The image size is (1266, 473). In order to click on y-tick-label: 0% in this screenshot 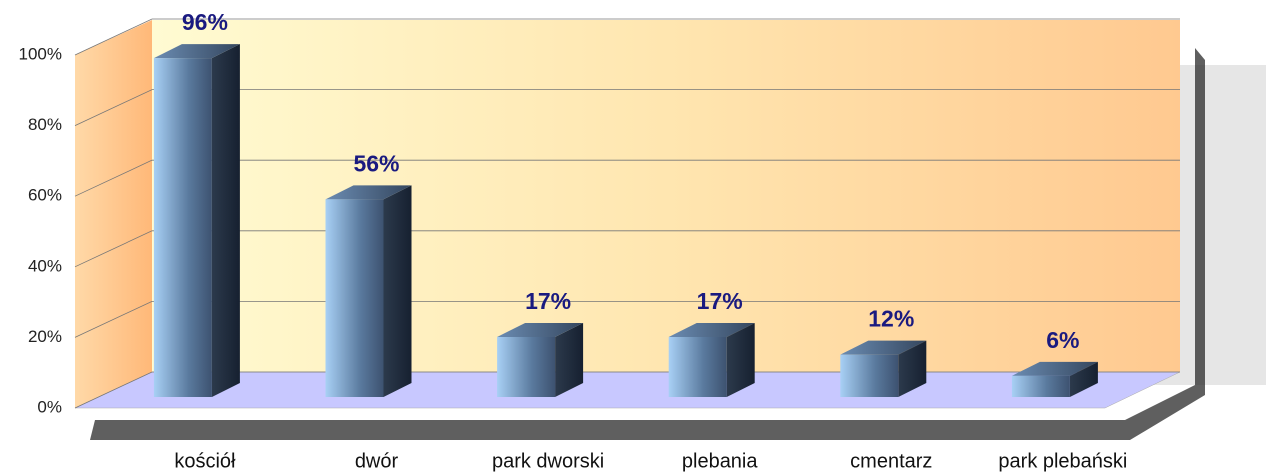, I will do `click(49, 406)`.